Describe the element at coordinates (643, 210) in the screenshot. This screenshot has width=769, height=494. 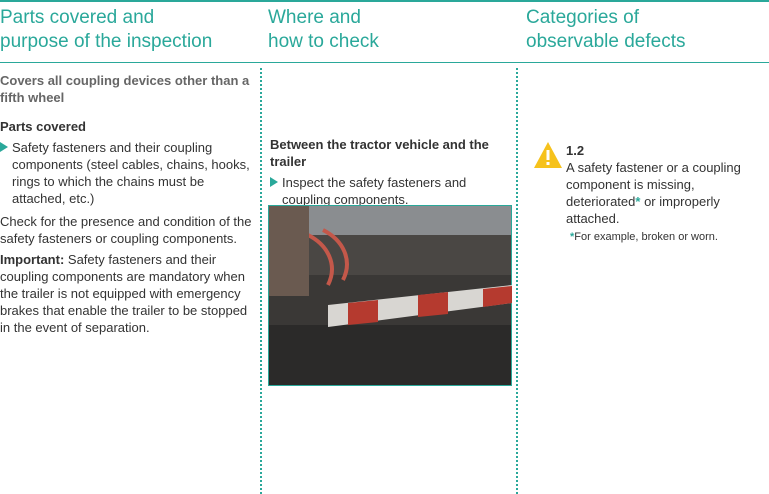
I see `defect-text-part: or improperly attached.` at that location.